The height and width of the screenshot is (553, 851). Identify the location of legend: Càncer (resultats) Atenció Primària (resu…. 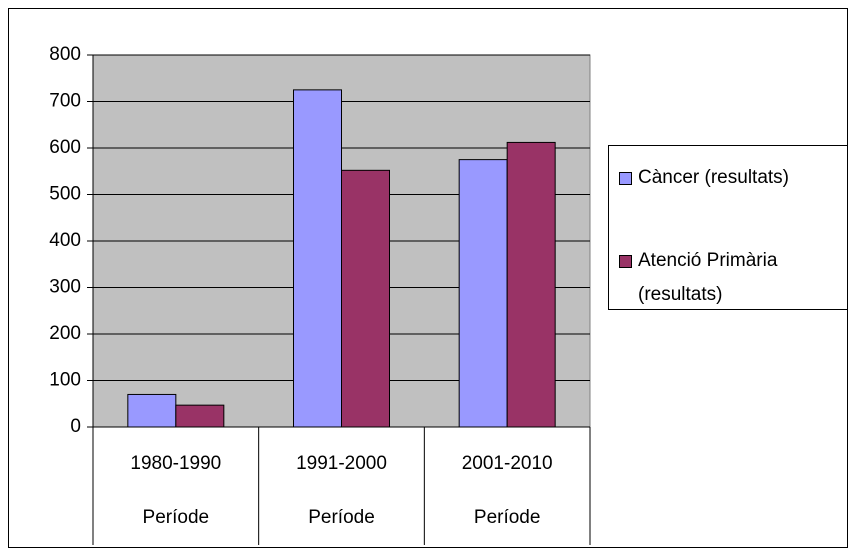
(728, 227).